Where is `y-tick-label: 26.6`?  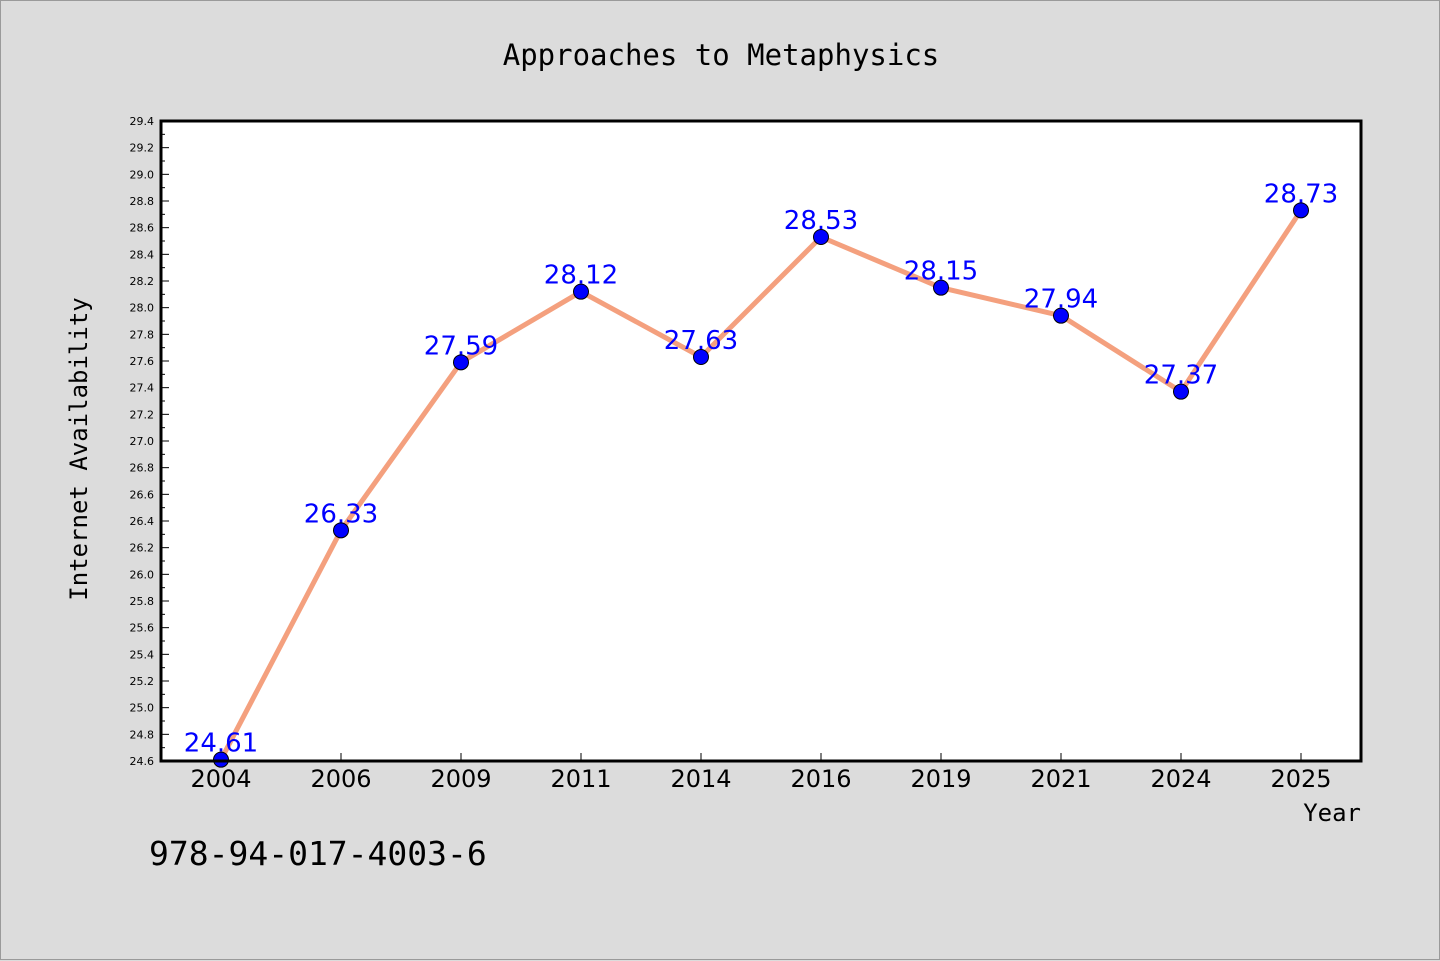
y-tick-label: 26.6 is located at coordinates (142, 494).